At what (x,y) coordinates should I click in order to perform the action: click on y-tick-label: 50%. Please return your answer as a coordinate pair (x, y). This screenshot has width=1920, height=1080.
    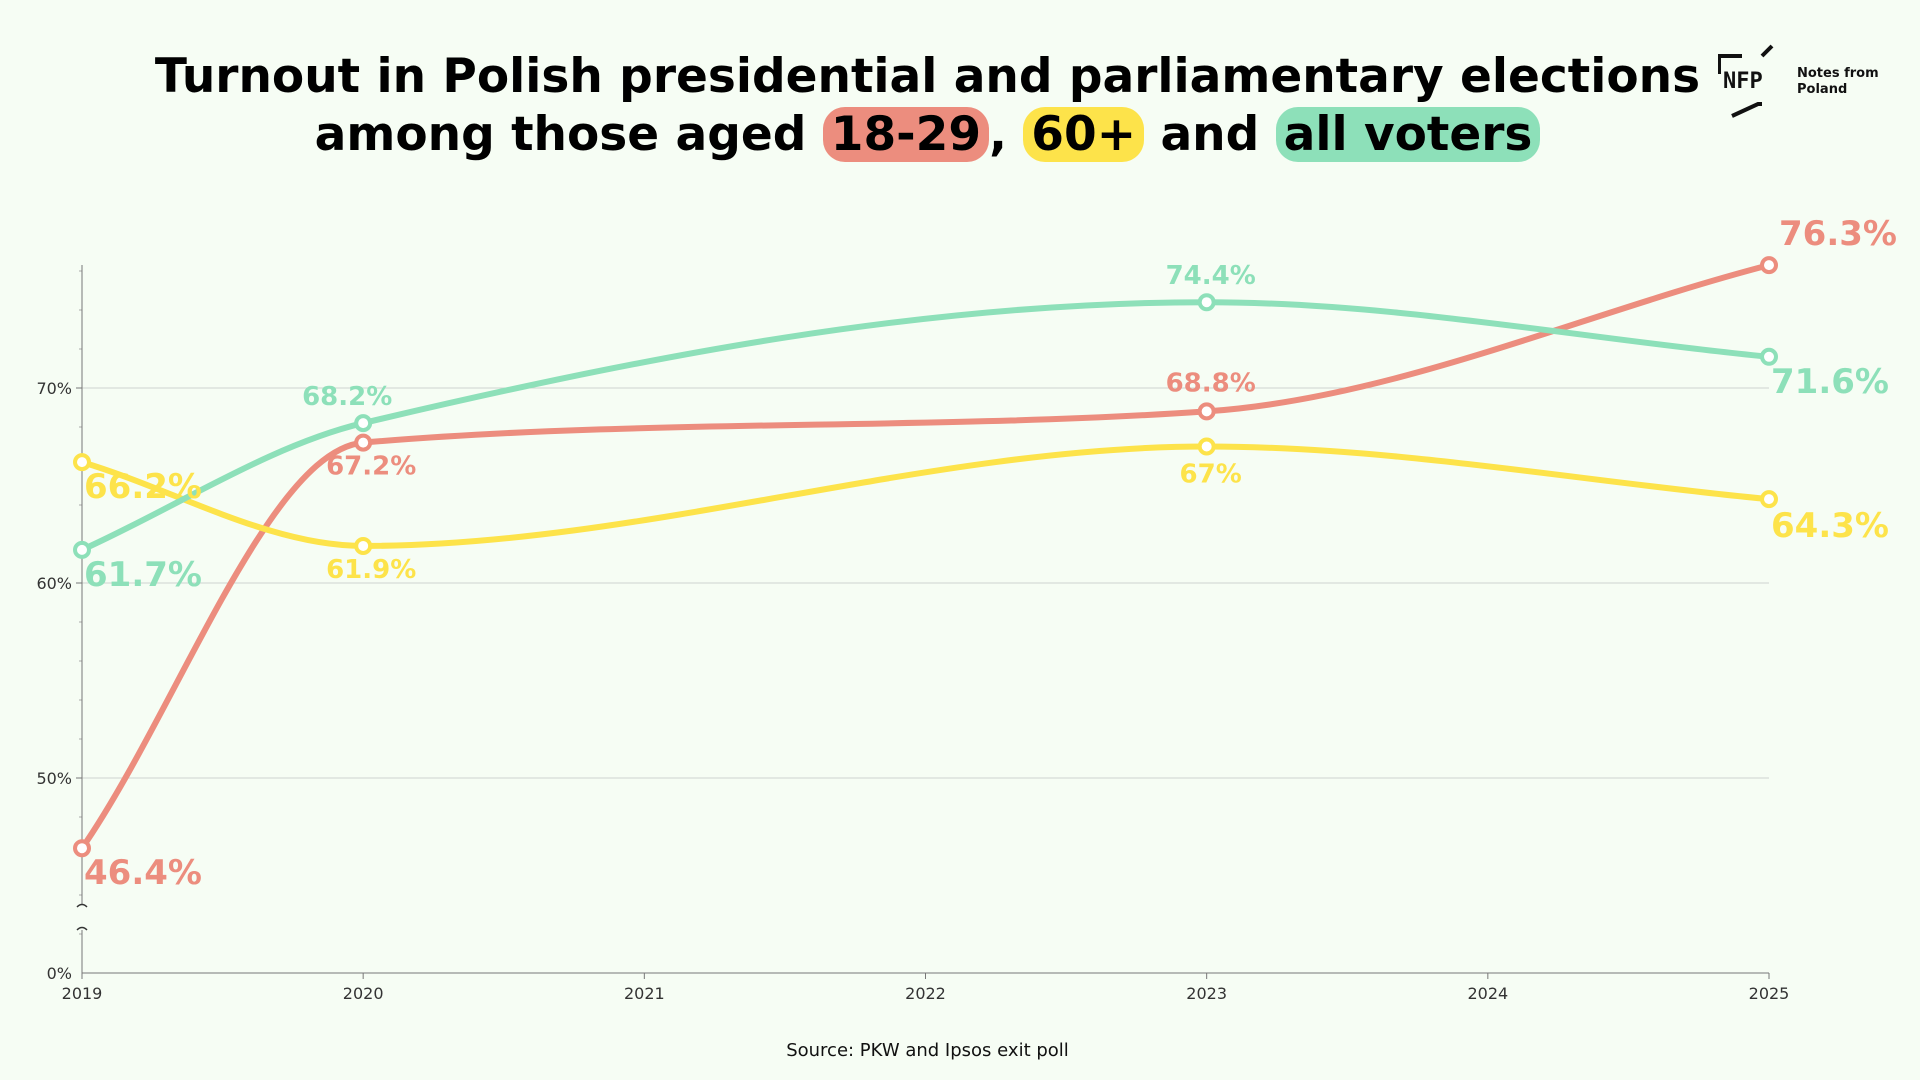
    Looking at the image, I should click on (54, 778).